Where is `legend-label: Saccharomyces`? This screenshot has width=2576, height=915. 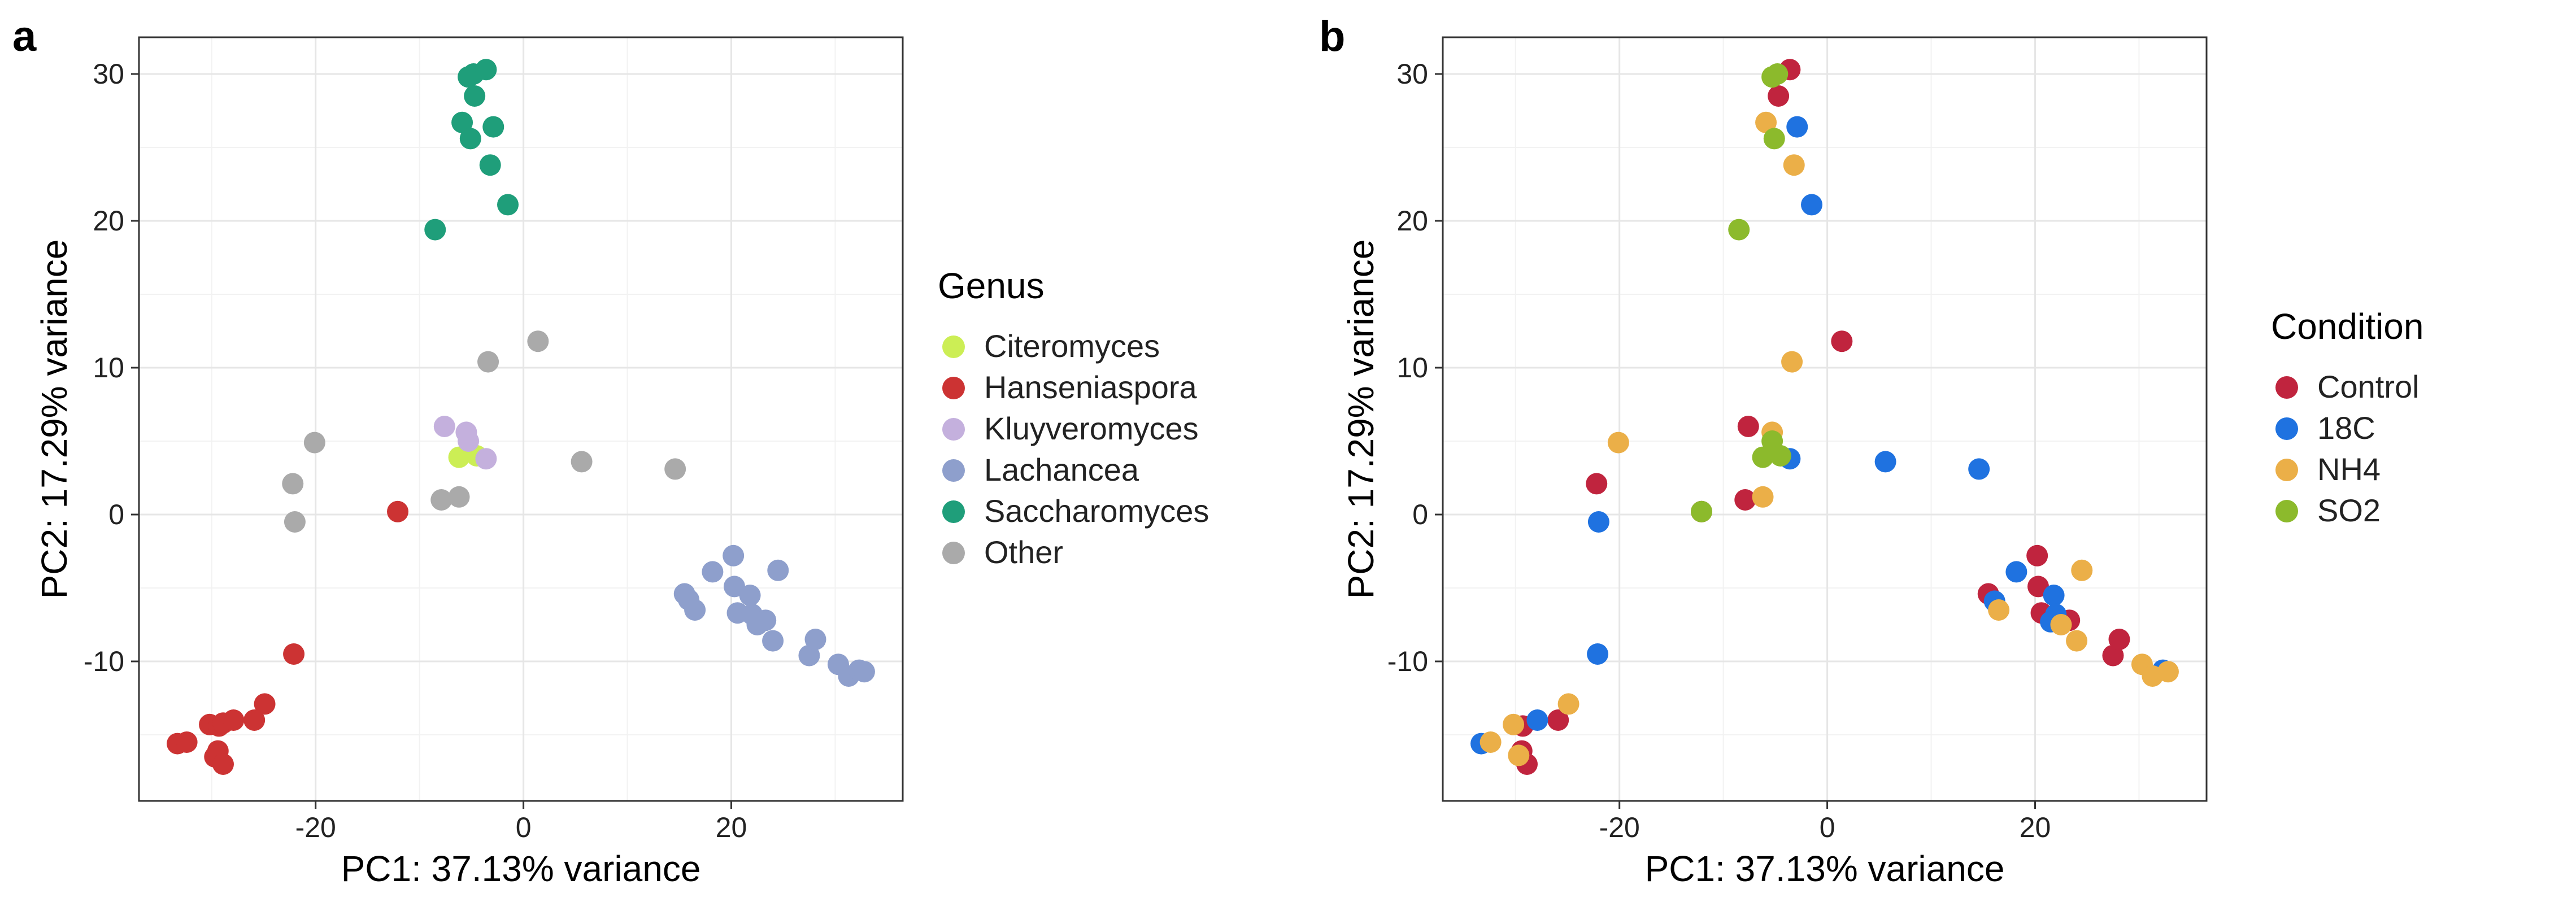
legend-label: Saccharomyces is located at coordinates (1096, 511).